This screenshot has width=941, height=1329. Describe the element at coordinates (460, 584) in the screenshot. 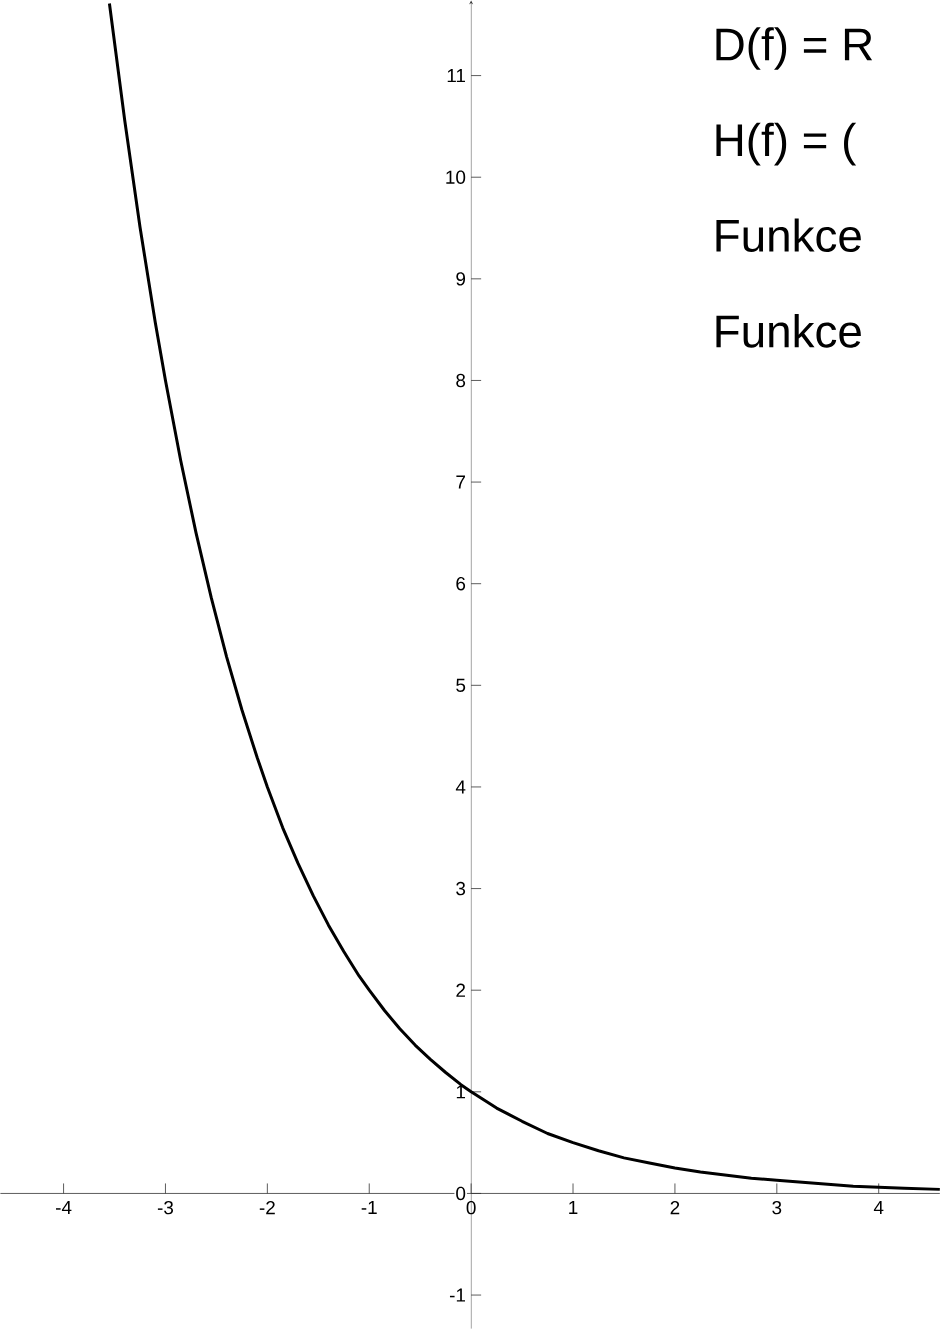

I see `y-tick-label: 6` at that location.